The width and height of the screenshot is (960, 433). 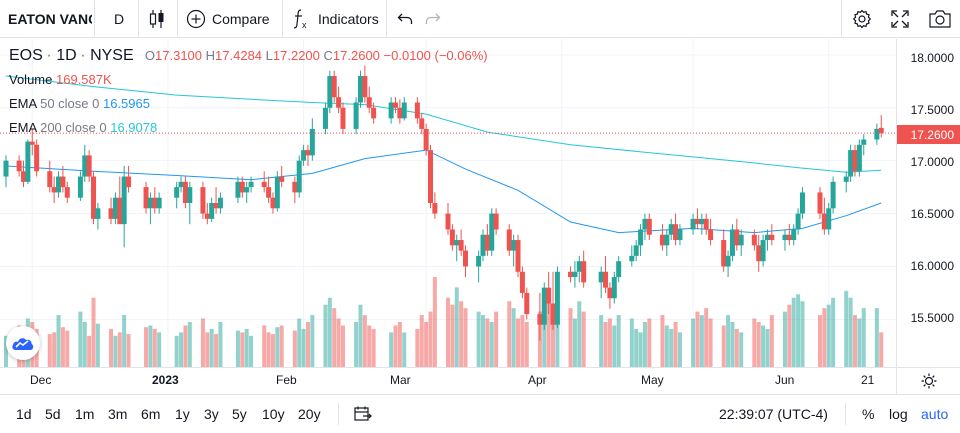 I want to click on symbol-search: EATON VANCE, so click(x=50, y=19).